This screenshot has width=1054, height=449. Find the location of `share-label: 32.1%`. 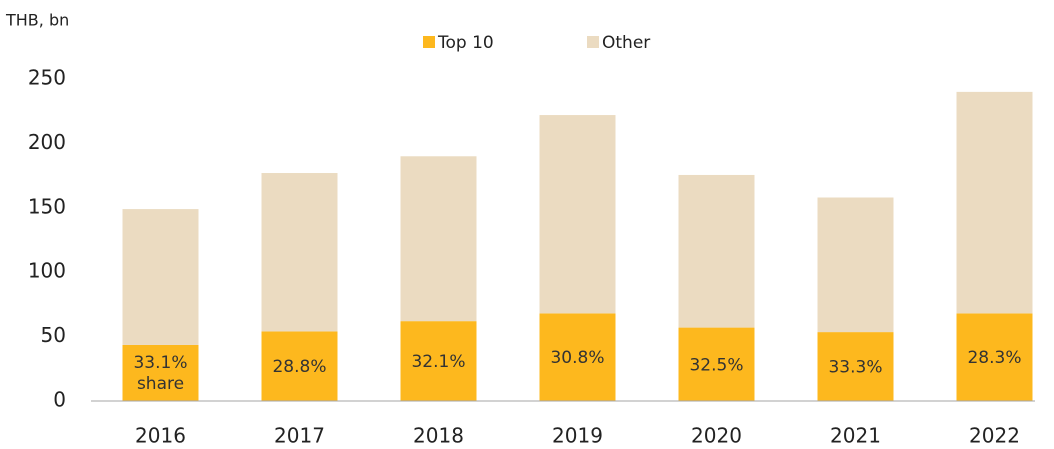

share-label: 32.1% is located at coordinates (438, 362).